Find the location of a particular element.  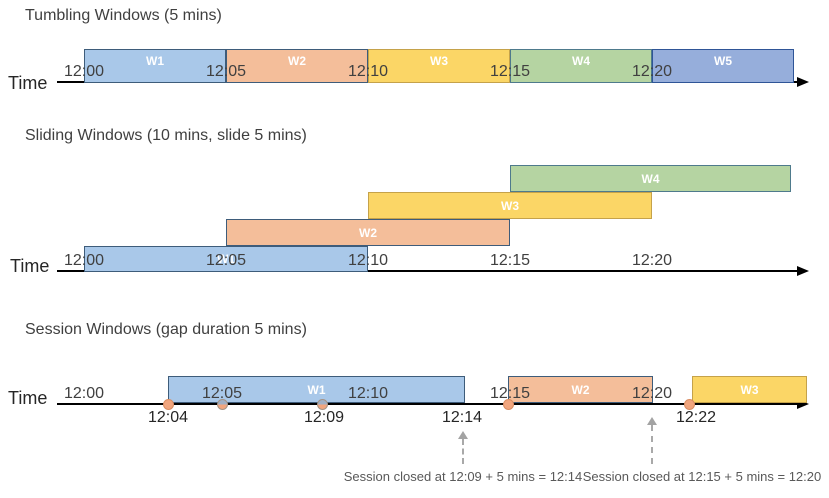

sliding-time-axis is located at coordinates (427, 271).